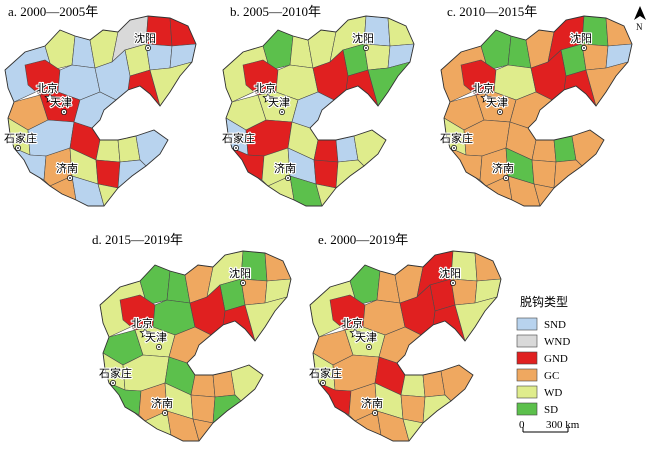 This screenshot has width=650, height=458. What do you see at coordinates (137, 239) in the screenshot?
I see `panel-title-d: d. 2015—2019年` at bounding box center [137, 239].